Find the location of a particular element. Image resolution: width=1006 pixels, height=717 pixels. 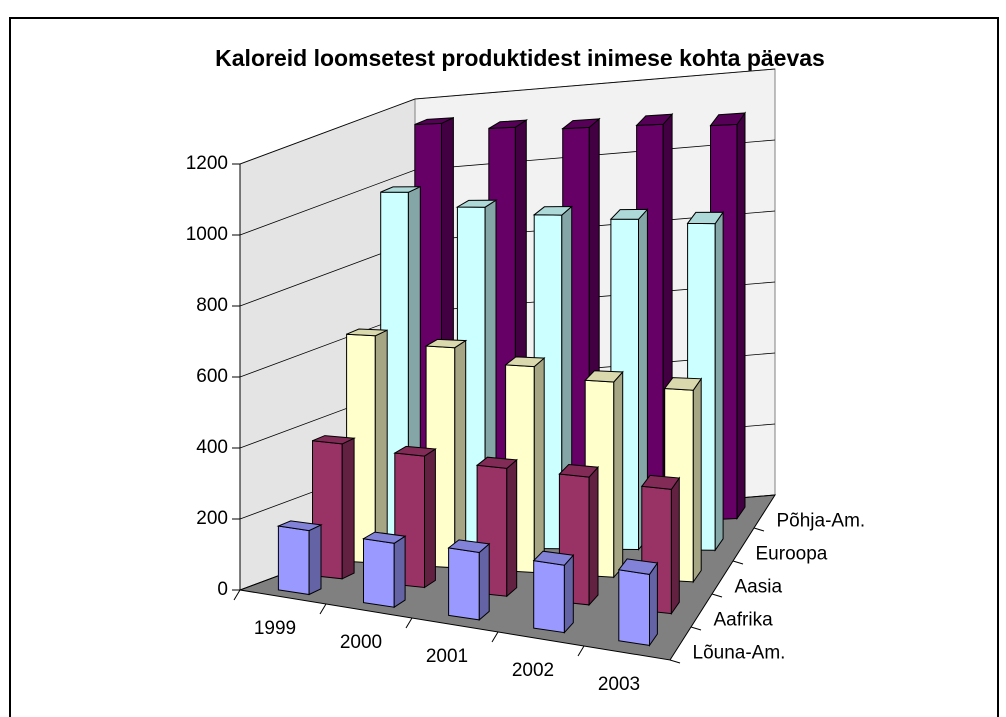

series-label: Aasia is located at coordinates (759, 587).